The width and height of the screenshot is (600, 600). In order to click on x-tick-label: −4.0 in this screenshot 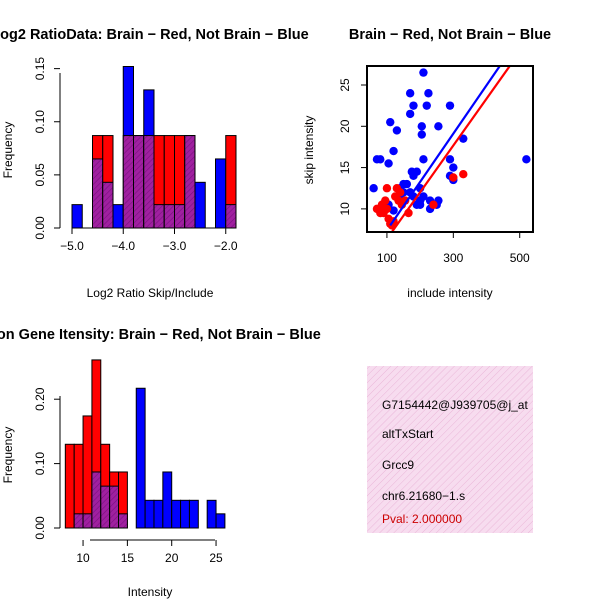, I will do `click(123, 246)`.